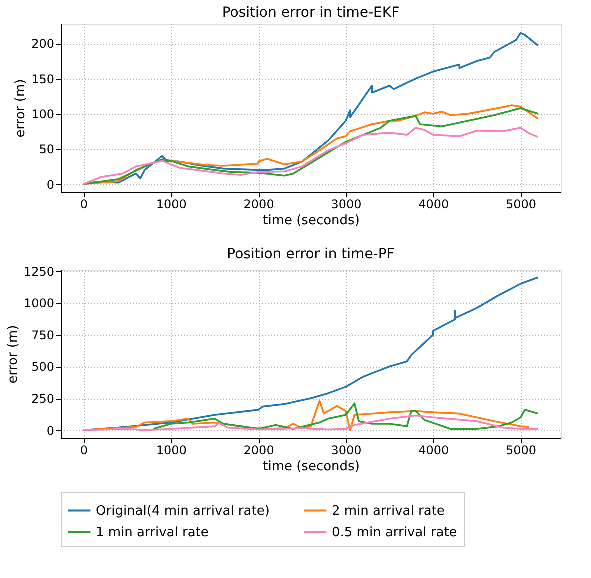 Image resolution: width=591 pixels, height=578 pixels. What do you see at coordinates (39, 303) in the screenshot?
I see `y-tick-label: 1000` at bounding box center [39, 303].